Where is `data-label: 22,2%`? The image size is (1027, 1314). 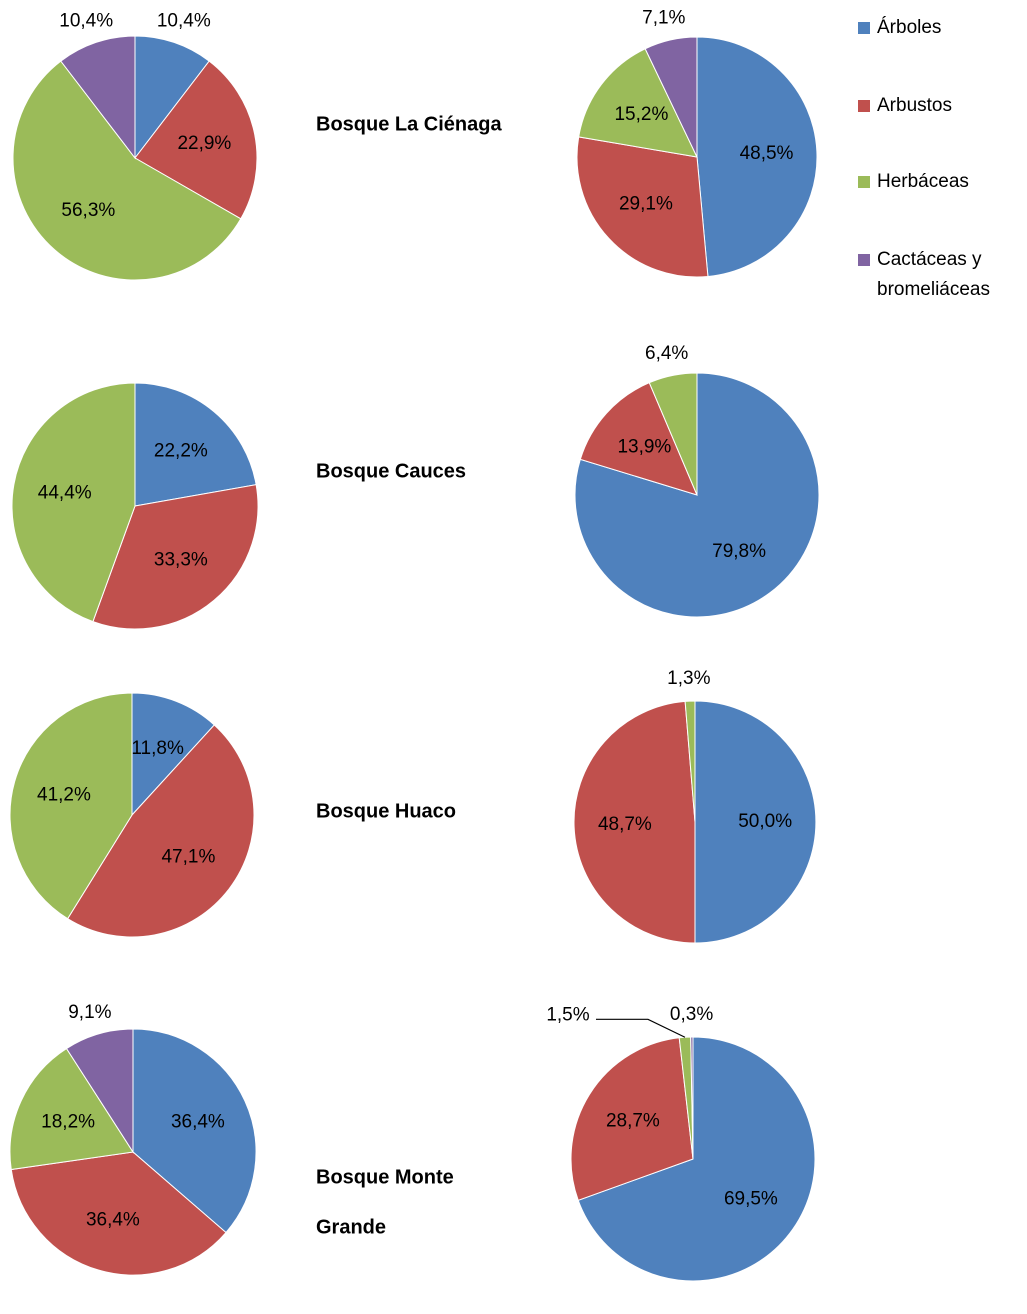 data-label: 22,2% is located at coordinates (181, 450).